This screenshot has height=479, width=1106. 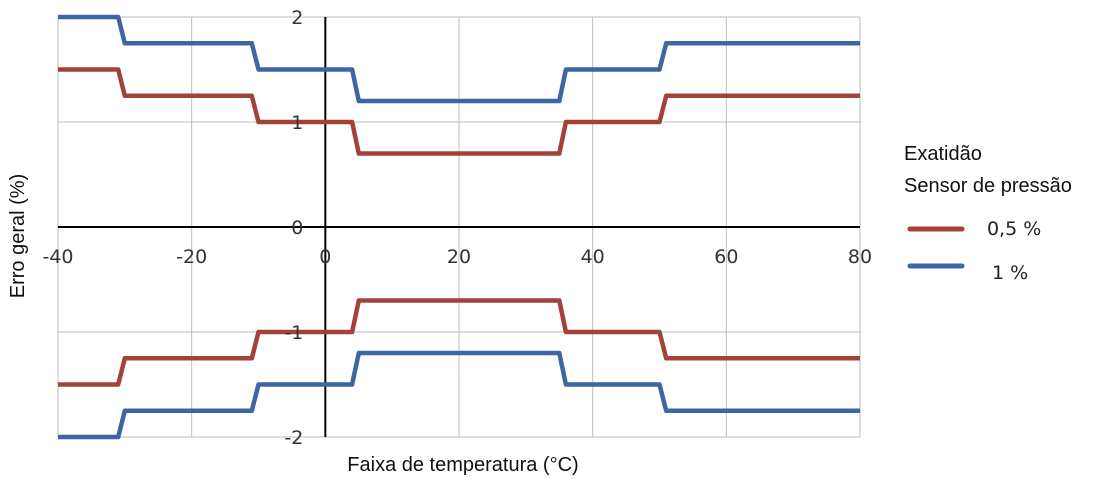 What do you see at coordinates (293, 333) in the screenshot?
I see `y-tick-label--1: -1` at bounding box center [293, 333].